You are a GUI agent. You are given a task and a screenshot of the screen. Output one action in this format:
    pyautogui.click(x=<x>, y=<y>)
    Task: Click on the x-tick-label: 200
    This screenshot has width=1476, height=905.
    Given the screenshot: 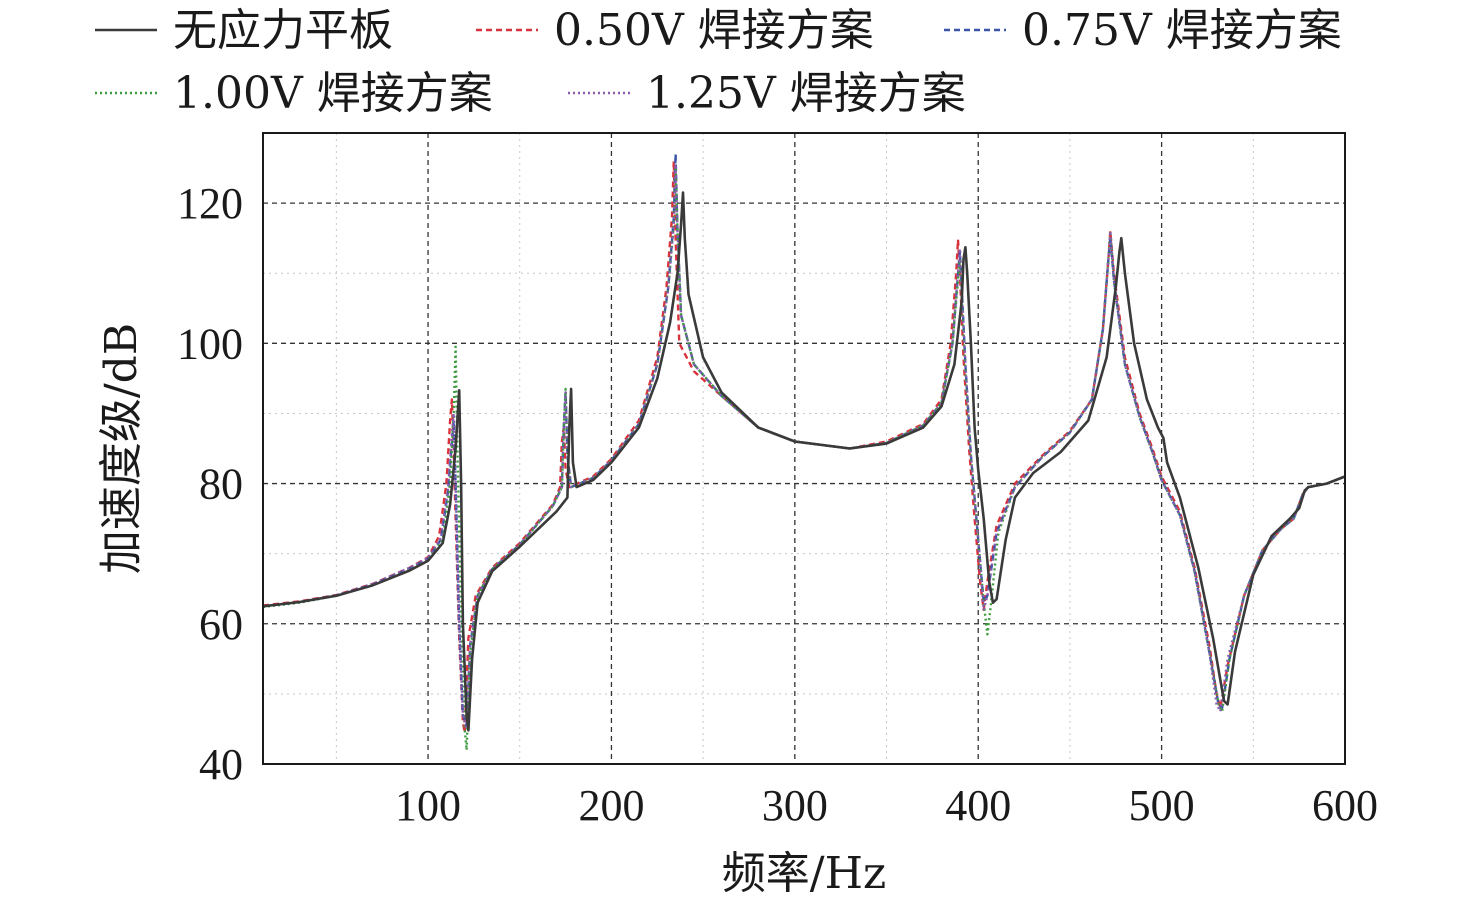 What is the action you would take?
    pyautogui.click(x=611, y=805)
    